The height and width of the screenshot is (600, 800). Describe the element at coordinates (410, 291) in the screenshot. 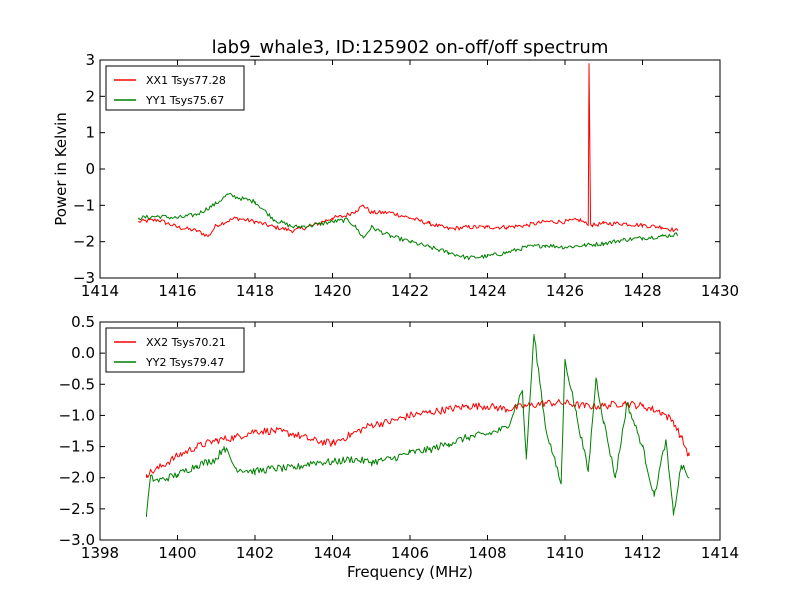

I see `top-x-tick-label: 1422` at that location.